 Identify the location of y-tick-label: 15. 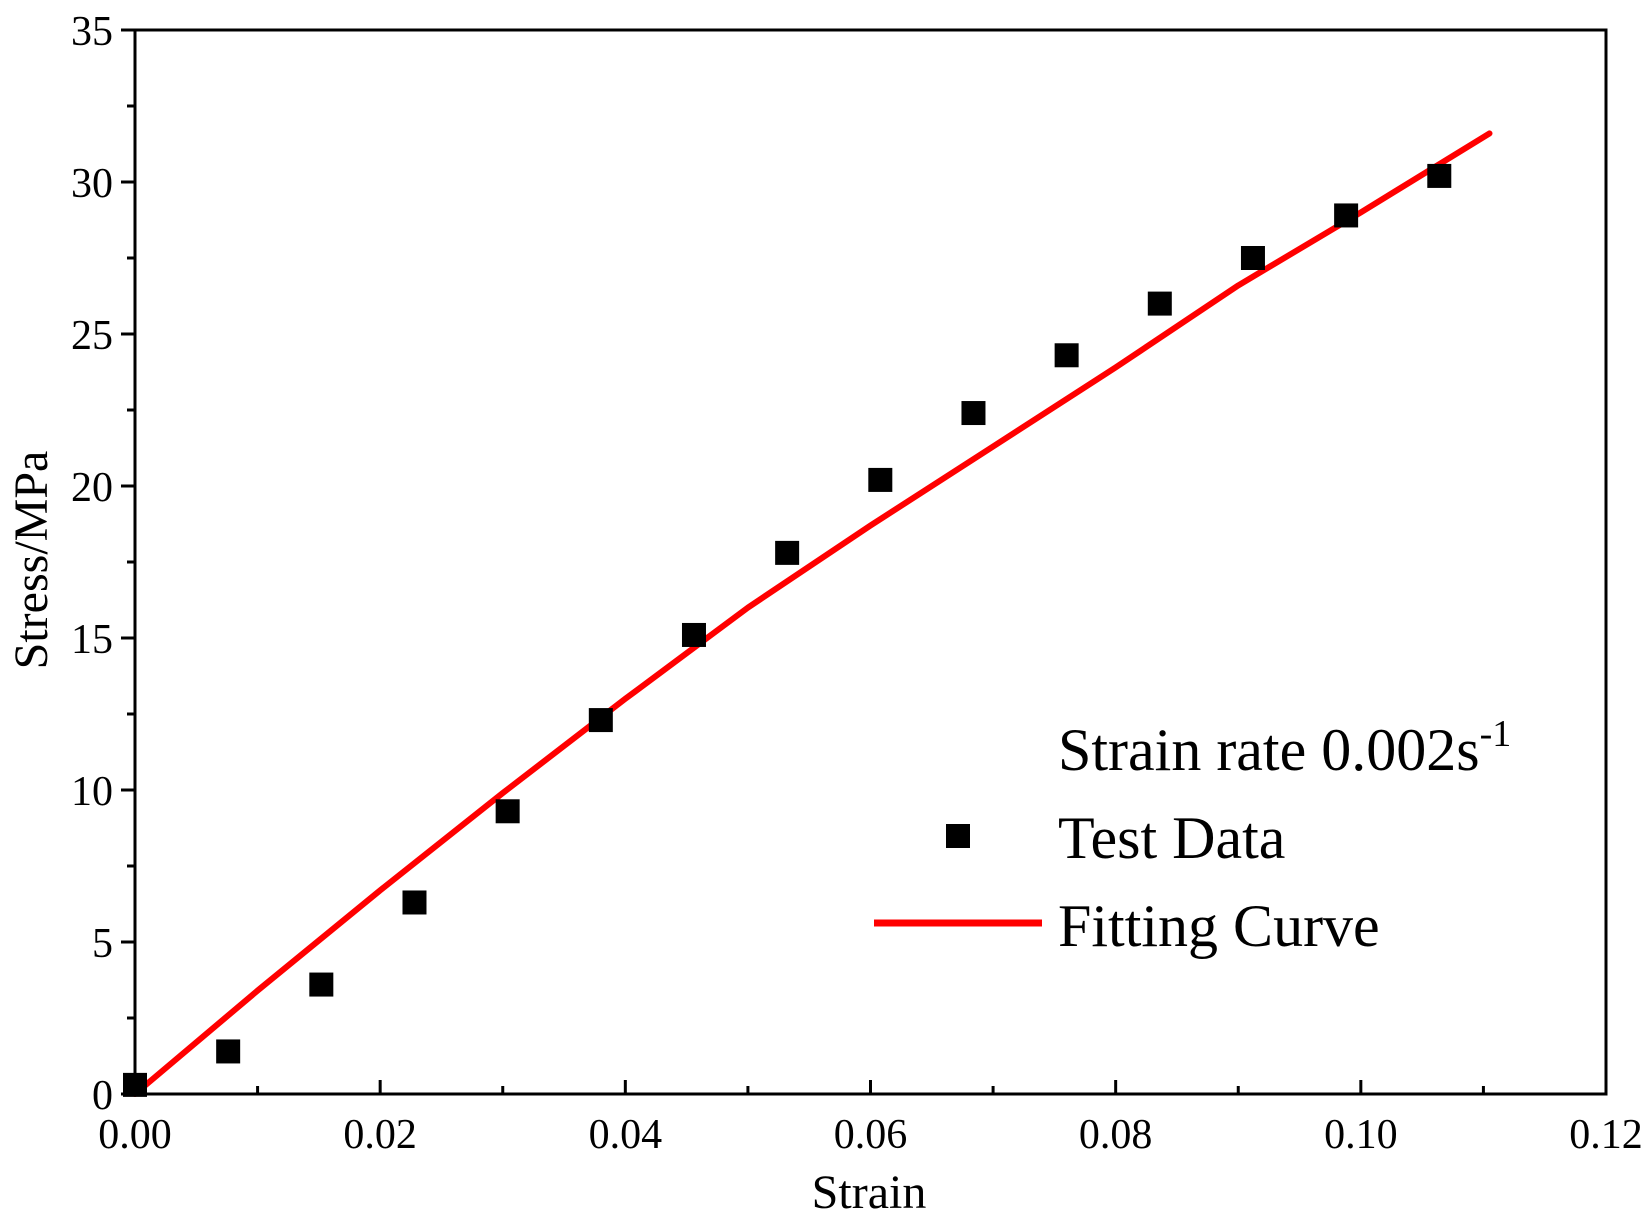
(92, 640).